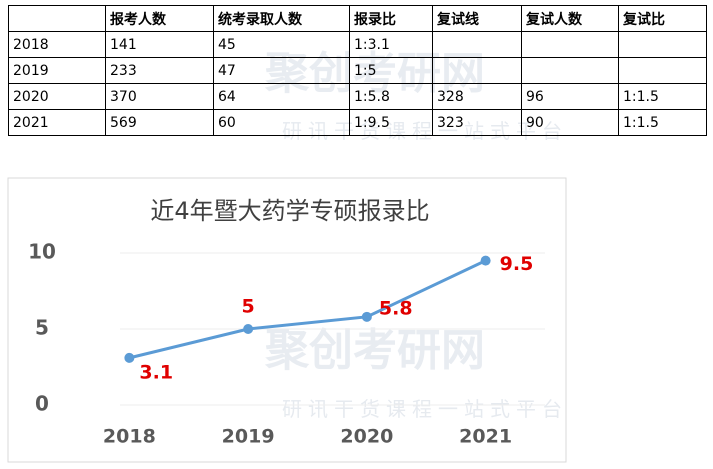 The height and width of the screenshot is (469, 713). Describe the element at coordinates (57, 96) in the screenshot. I see `table-cell: 2020` at that location.